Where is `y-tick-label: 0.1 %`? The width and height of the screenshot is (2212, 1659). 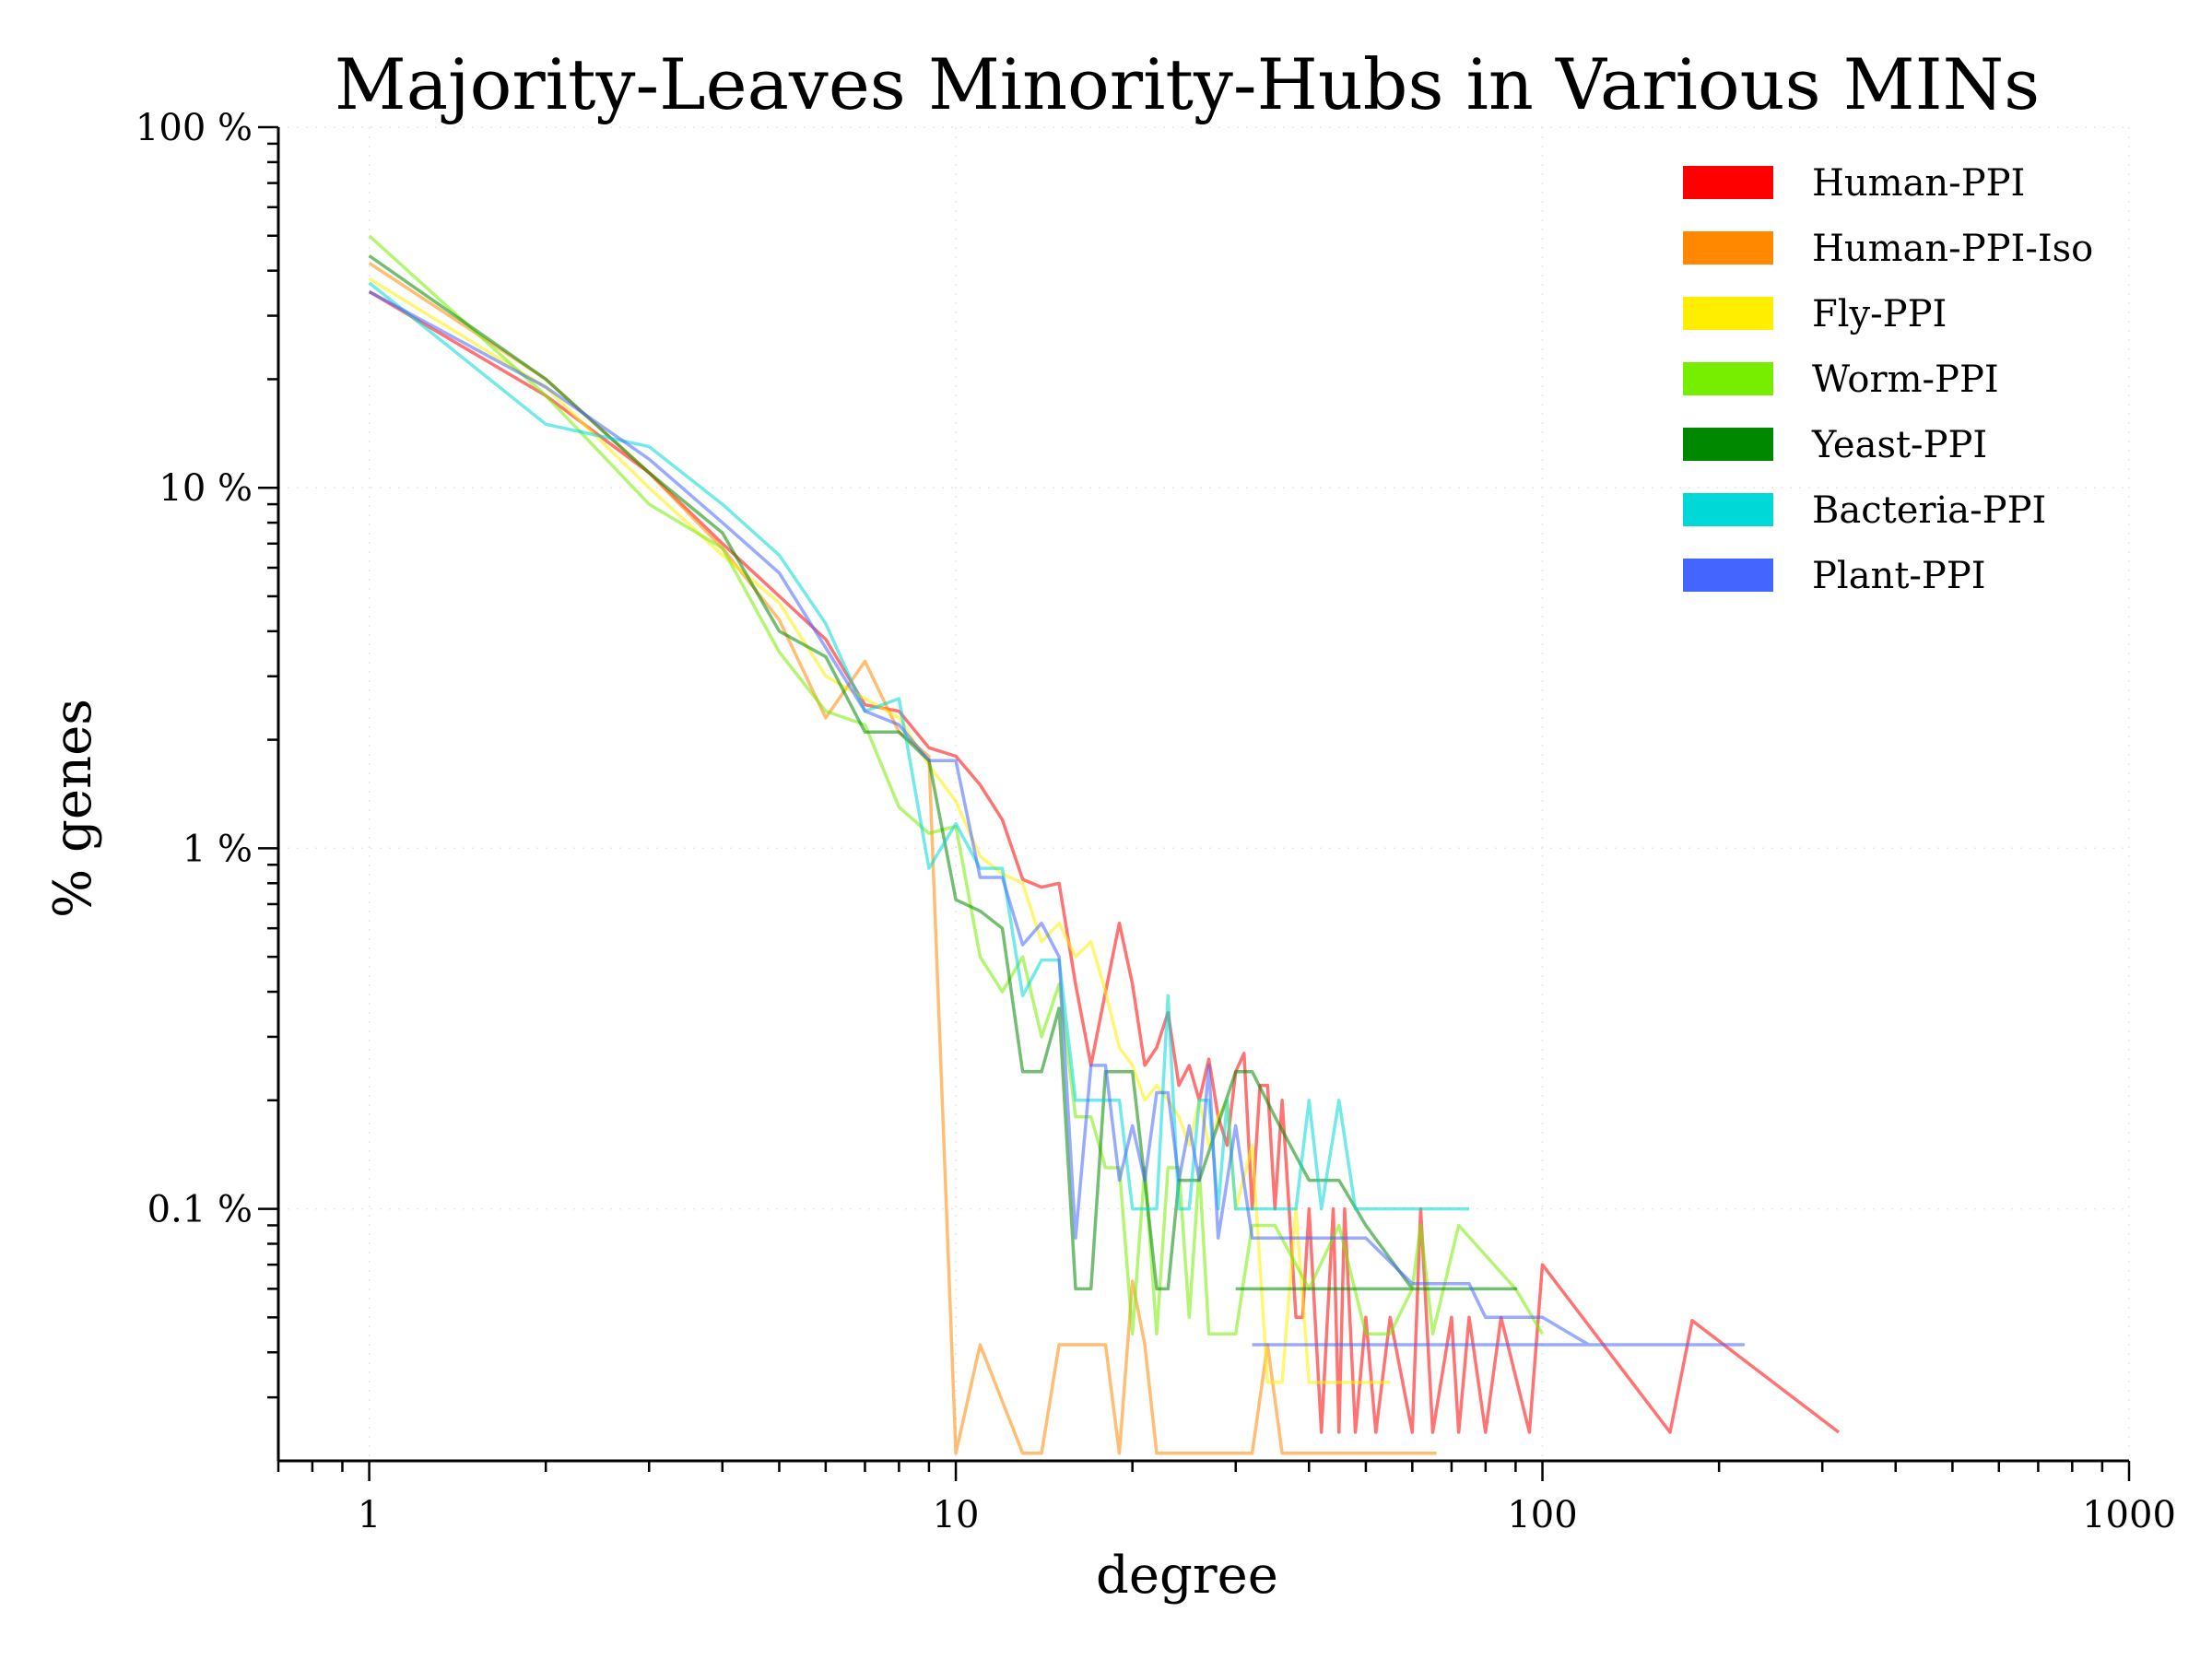 y-tick-label: 0.1 % is located at coordinates (200, 1210).